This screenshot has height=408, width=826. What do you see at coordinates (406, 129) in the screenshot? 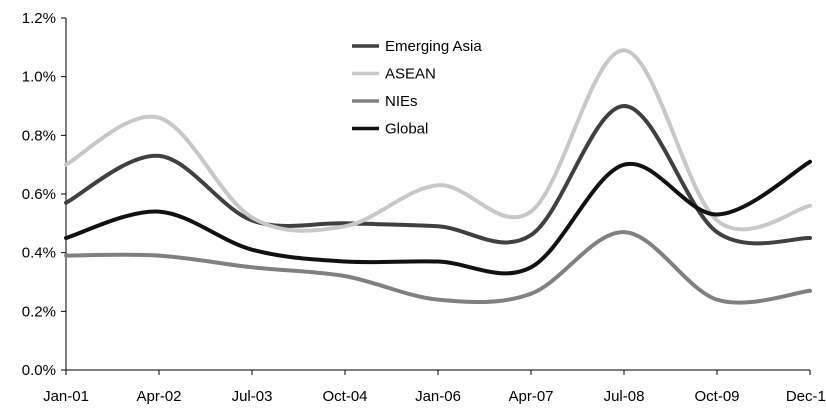
I see `legend-label-global: Global` at bounding box center [406, 129].